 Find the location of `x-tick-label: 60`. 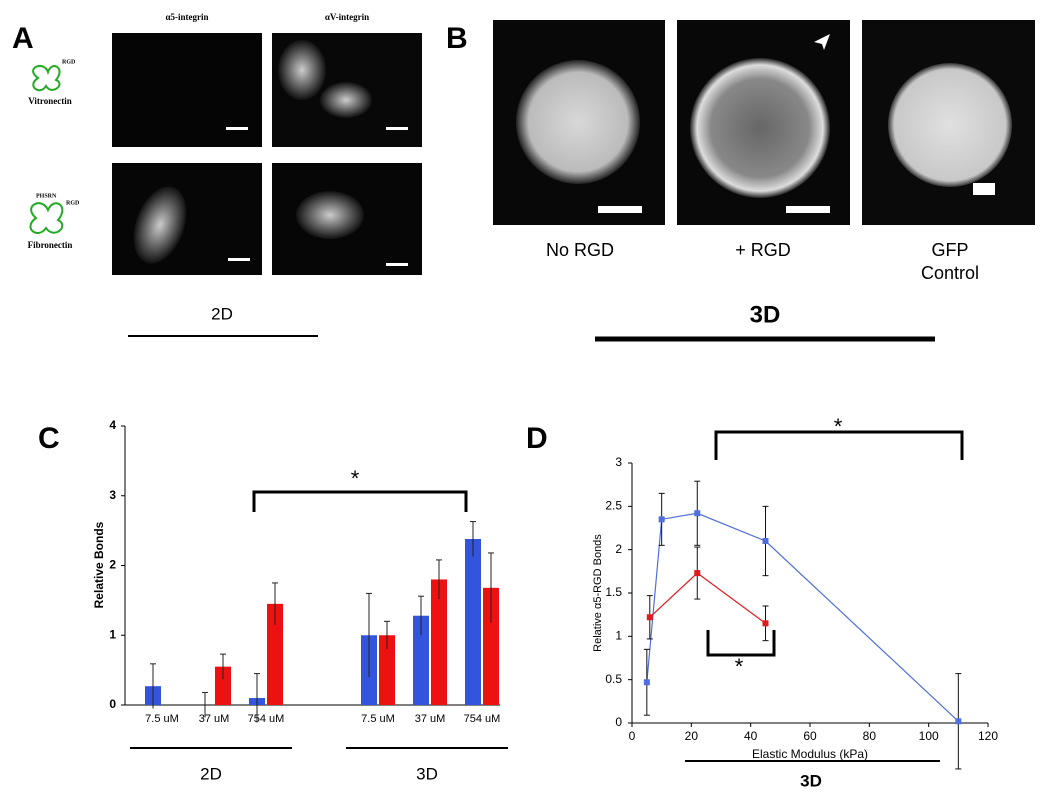

x-tick-label: 60 is located at coordinates (810, 736).